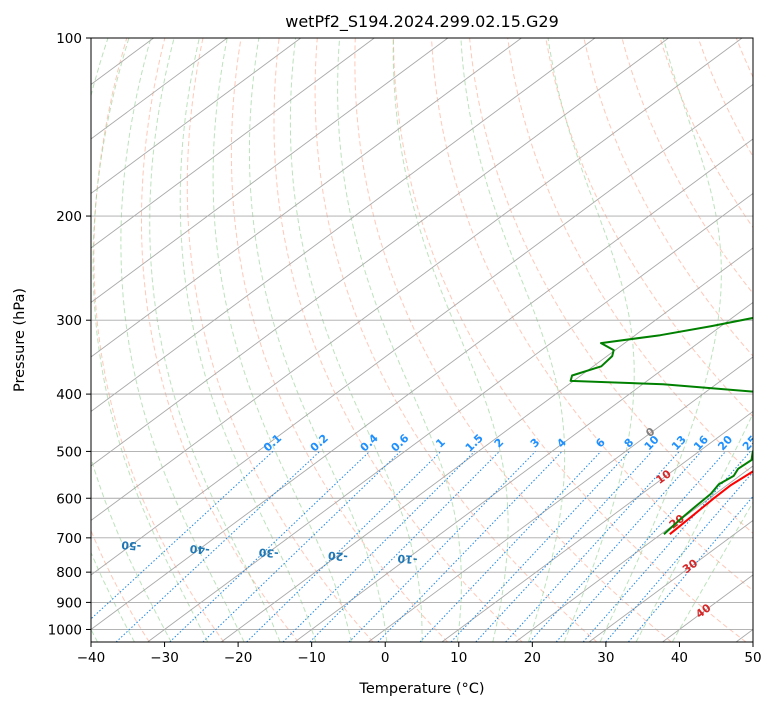 The width and height of the screenshot is (775, 708). Describe the element at coordinates (3, 536) in the screenshot. I see `dry-adiabat-label: -70` at that location.